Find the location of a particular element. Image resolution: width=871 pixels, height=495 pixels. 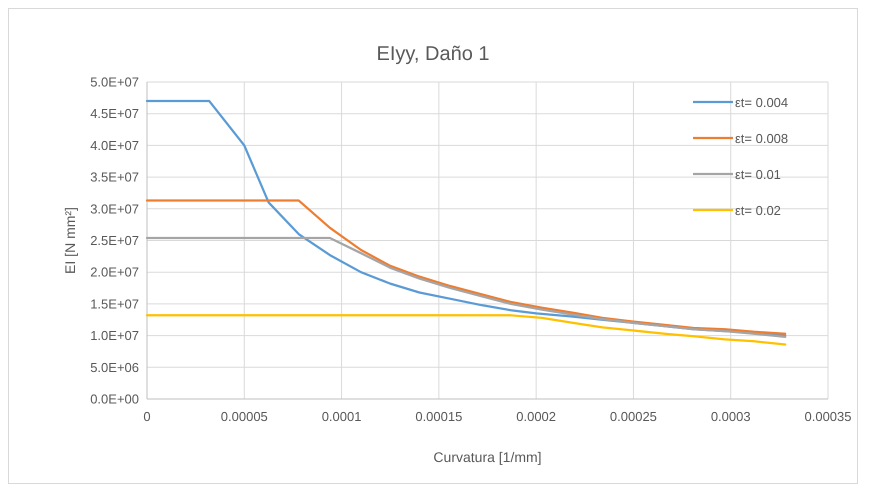

x-tick-label: 0.00025 is located at coordinates (633, 416).